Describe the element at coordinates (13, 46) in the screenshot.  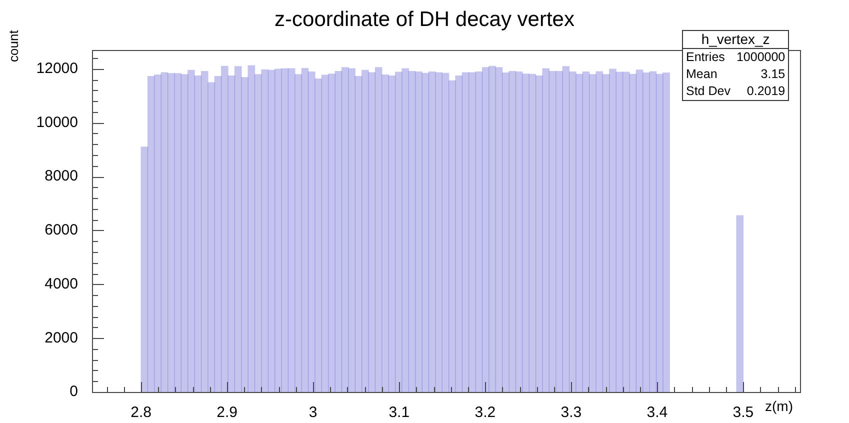
I see `y-axis-title: count` at that location.